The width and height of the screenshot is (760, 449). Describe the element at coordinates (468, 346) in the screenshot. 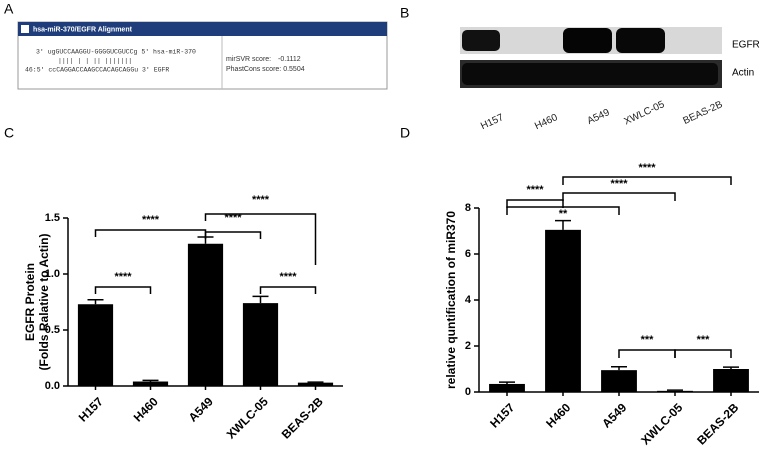

I see `y-tick-label: 2` at that location.